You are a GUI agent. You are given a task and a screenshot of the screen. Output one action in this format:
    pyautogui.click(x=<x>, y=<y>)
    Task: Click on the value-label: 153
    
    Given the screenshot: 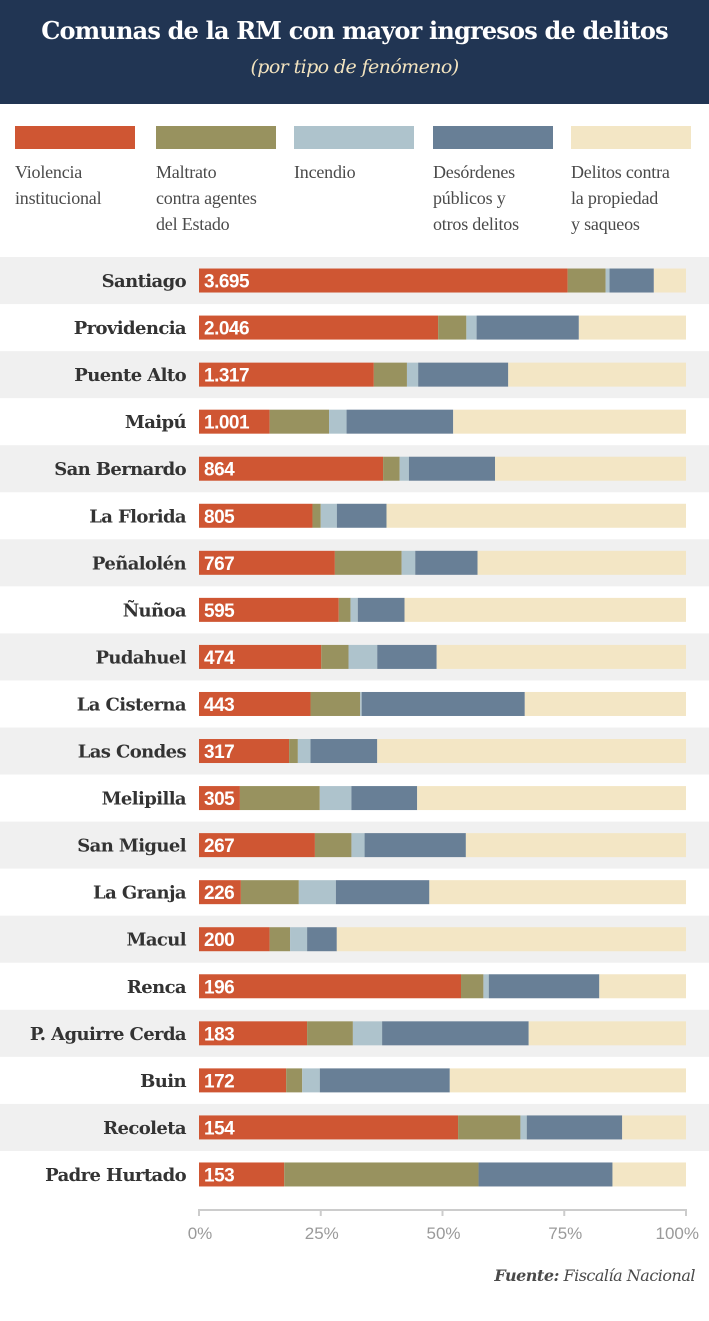 What is the action you would take?
    pyautogui.click(x=219, y=1175)
    